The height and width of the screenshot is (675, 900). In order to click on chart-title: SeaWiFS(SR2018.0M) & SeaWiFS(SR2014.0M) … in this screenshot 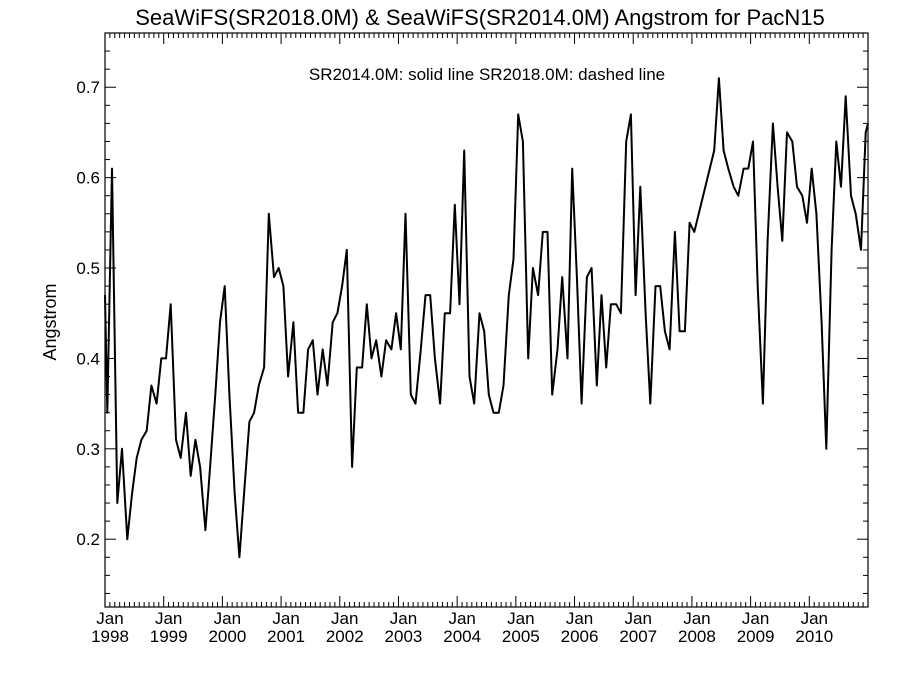, I will do `click(480, 17)`.